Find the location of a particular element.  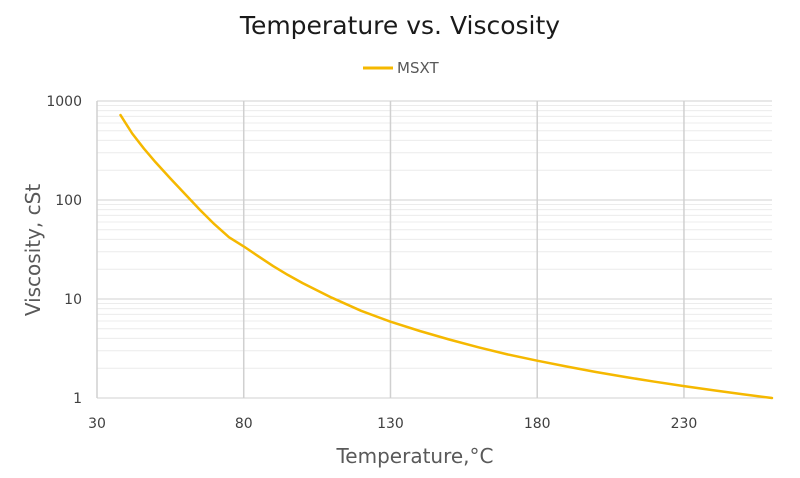

y-tick-label: 1000 is located at coordinates (64, 102).